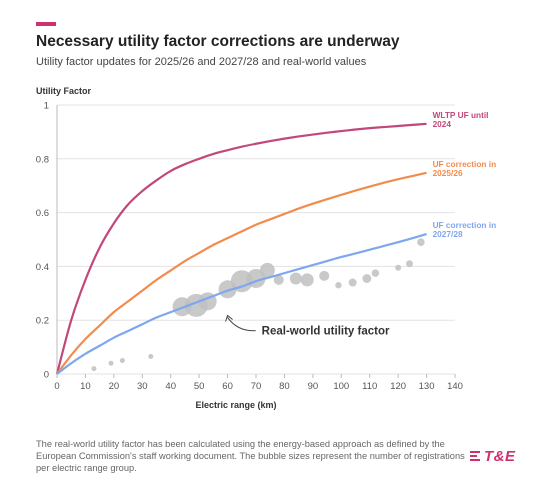 The image size is (554, 494). I want to click on x-tick-label: 100, so click(341, 386).